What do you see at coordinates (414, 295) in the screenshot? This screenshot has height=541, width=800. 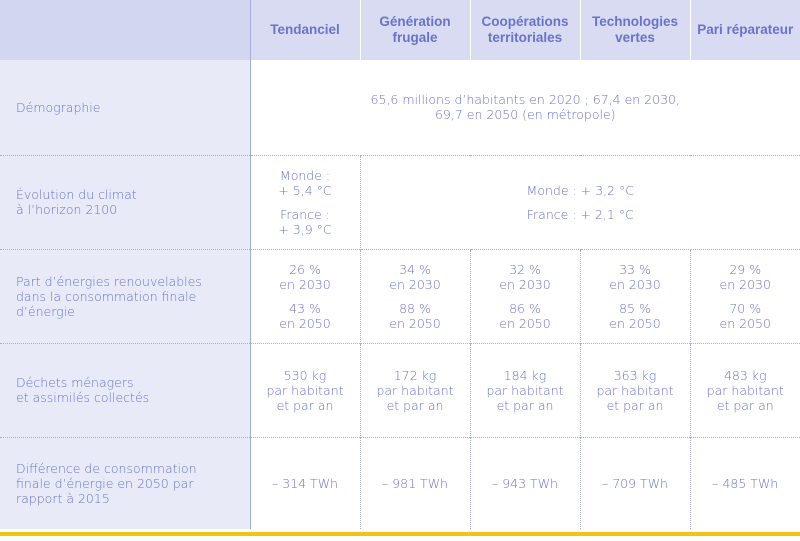 I see `energies-cell: 34 % en 2030 88 % en 2050` at bounding box center [414, 295].